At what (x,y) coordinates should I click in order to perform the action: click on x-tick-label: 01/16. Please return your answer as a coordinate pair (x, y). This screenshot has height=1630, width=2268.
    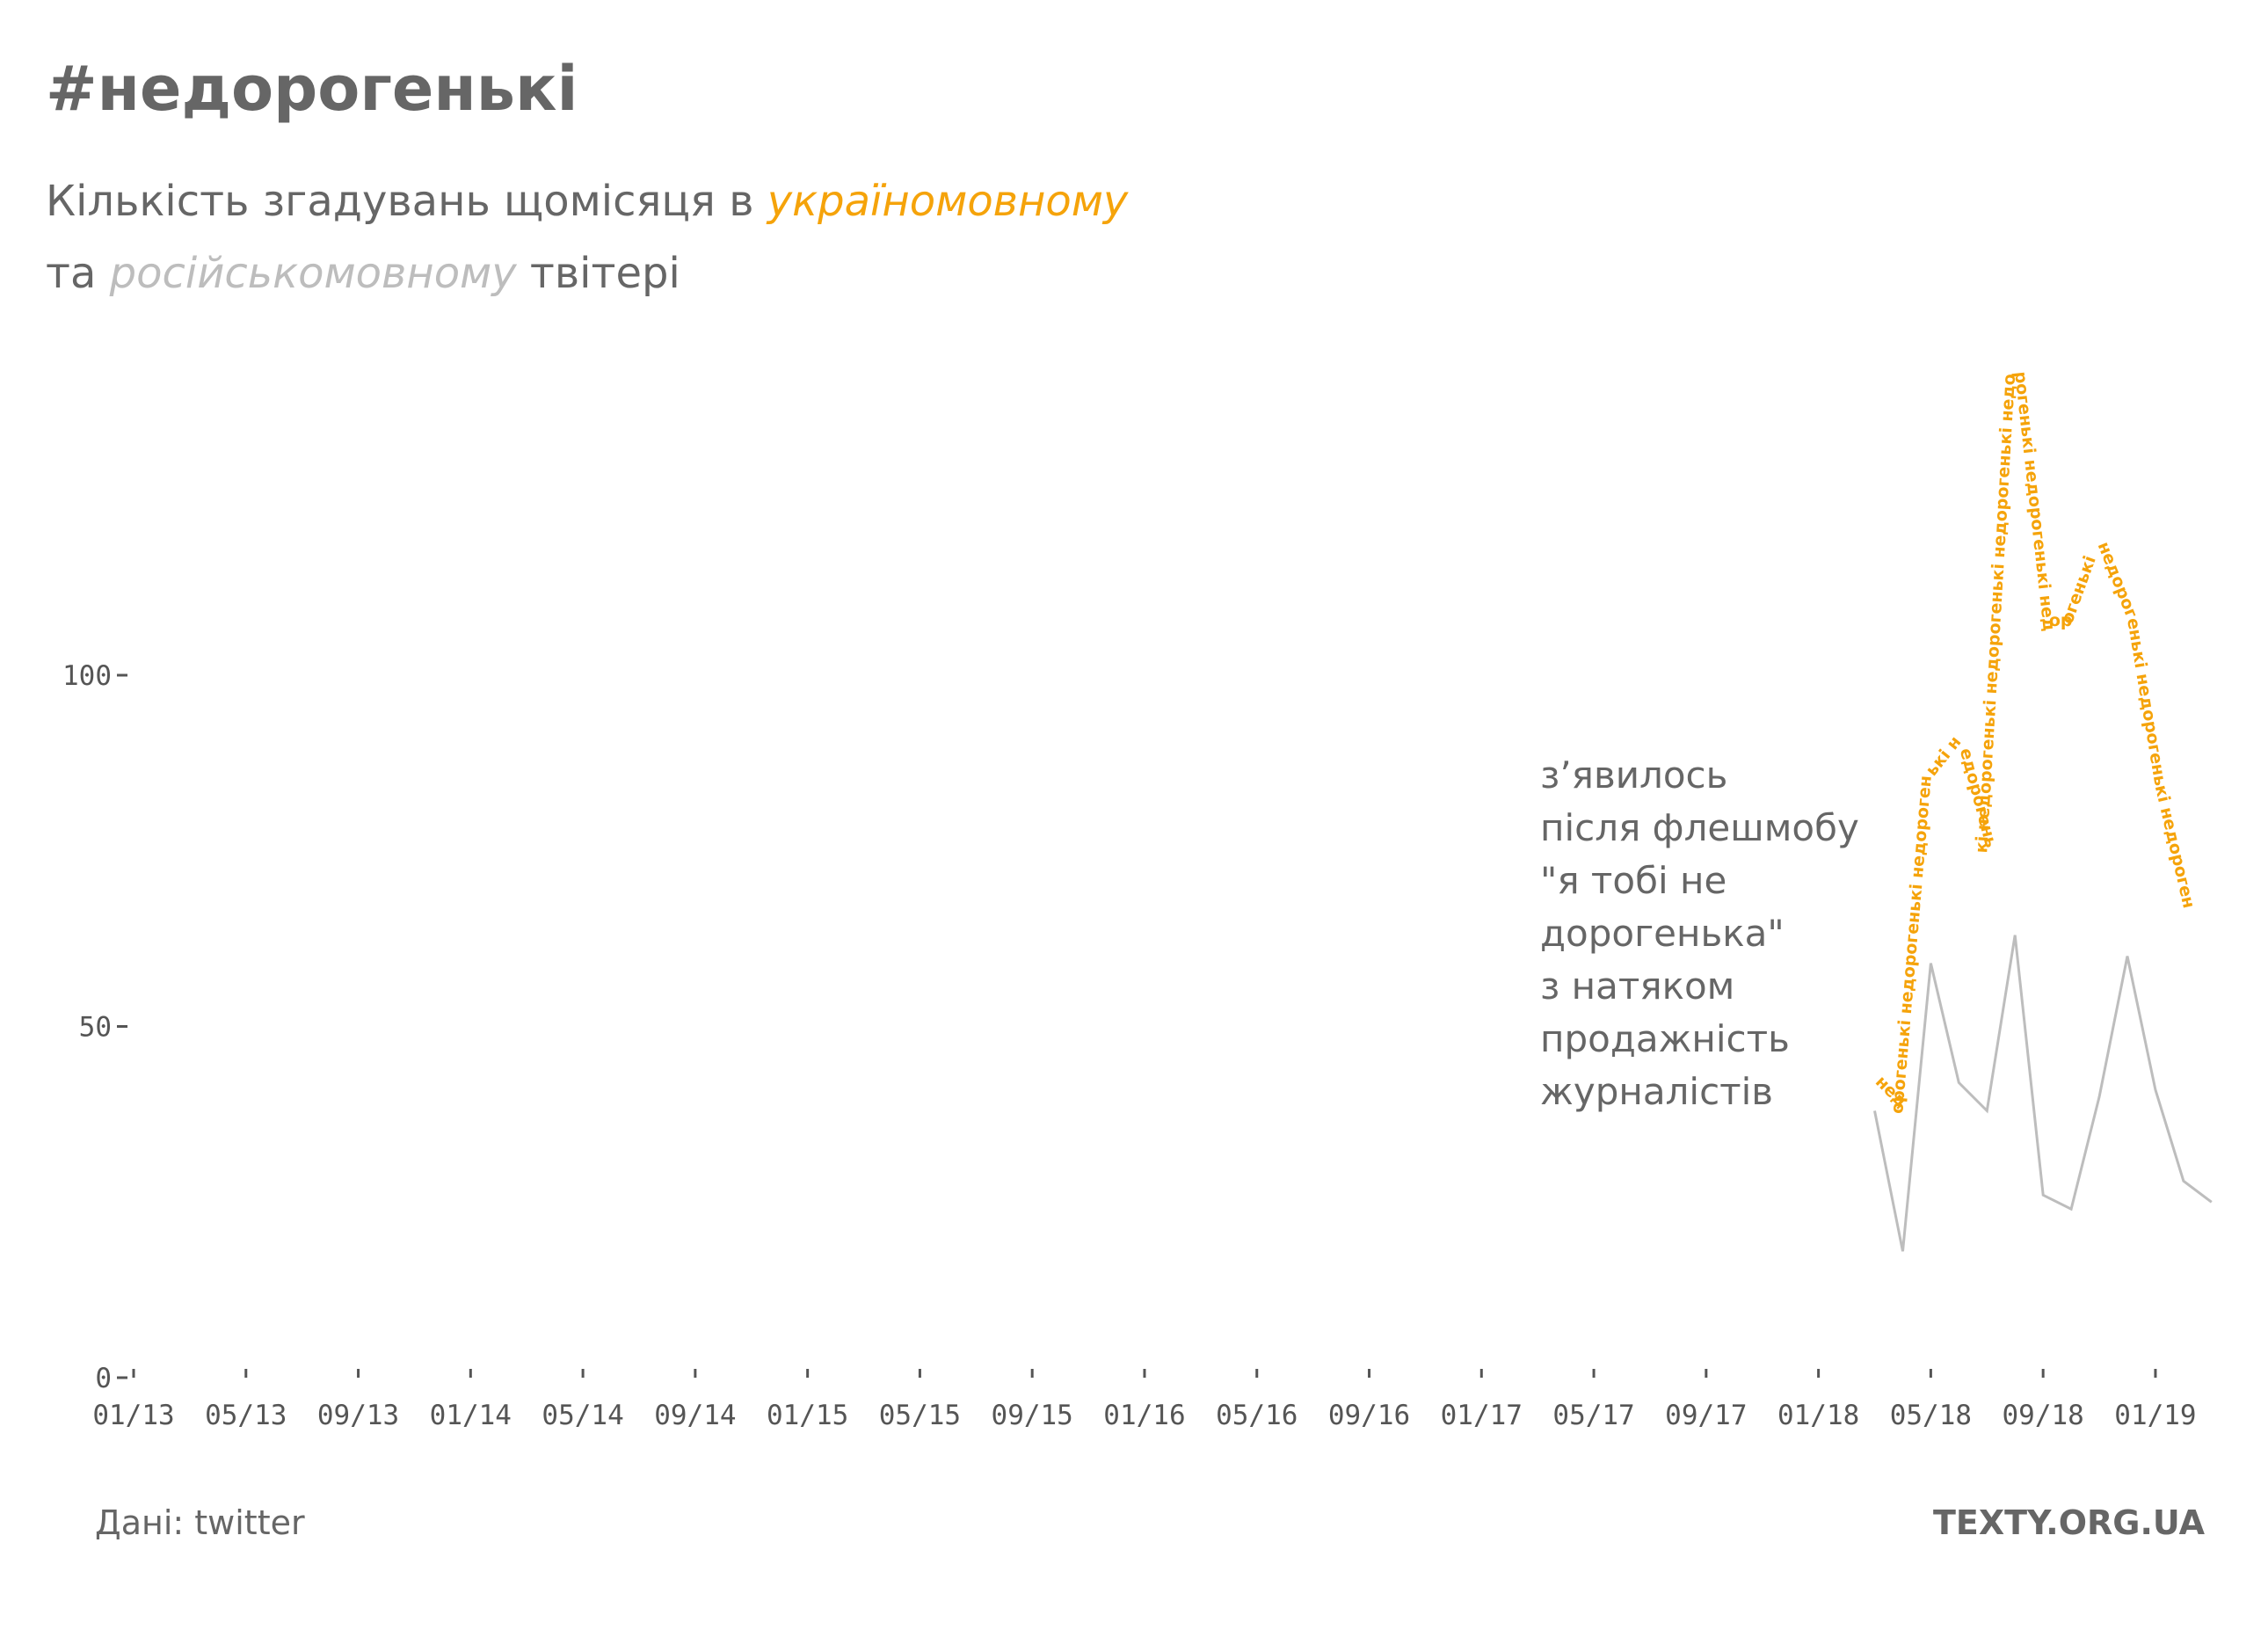
    Looking at the image, I should click on (1144, 1416).